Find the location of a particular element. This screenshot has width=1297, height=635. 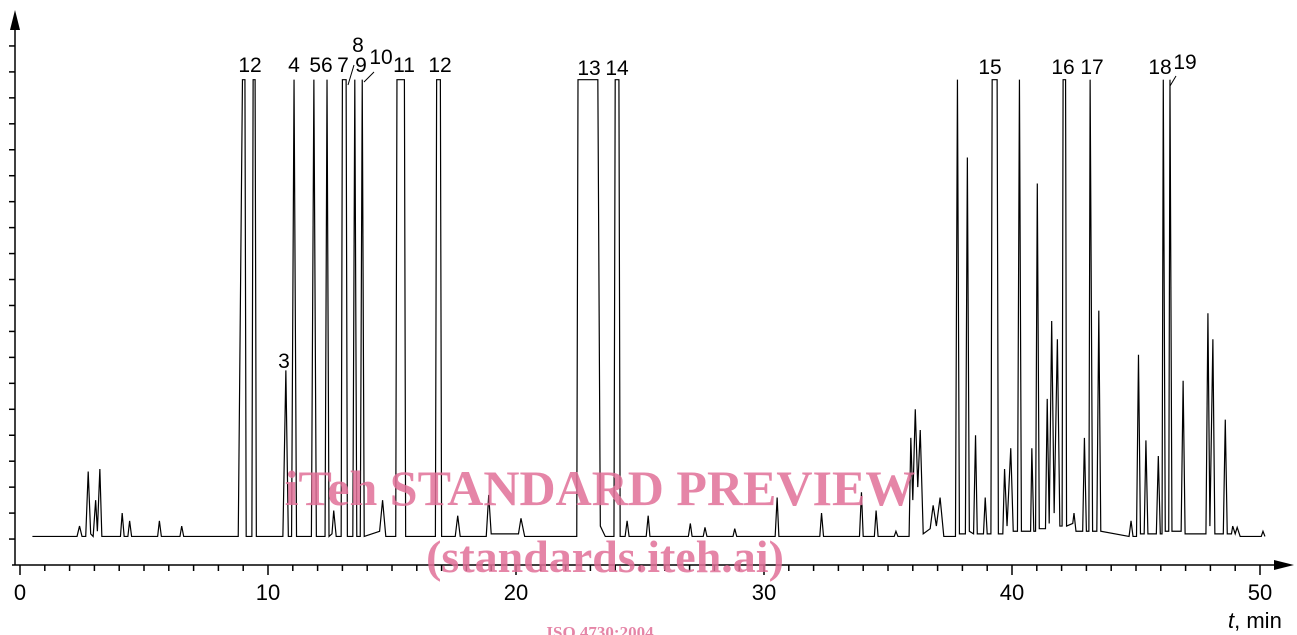

y-axis-arrow is located at coordinates (15, 20).